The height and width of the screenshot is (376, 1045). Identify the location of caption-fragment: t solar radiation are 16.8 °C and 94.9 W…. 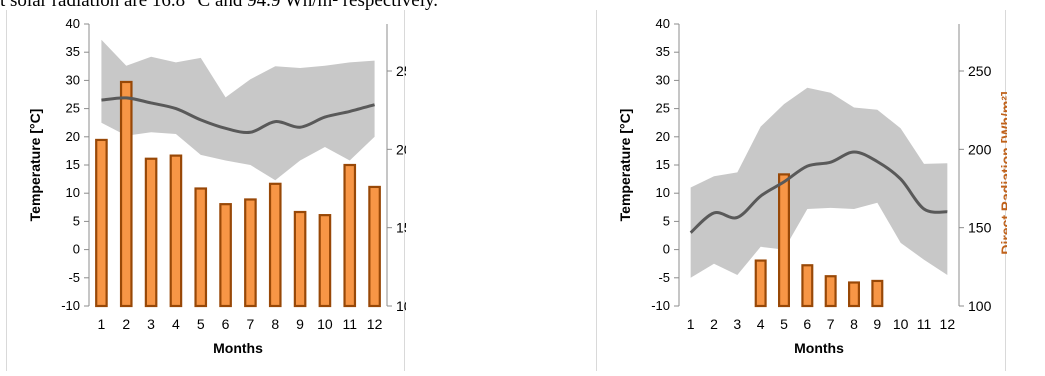
(219, 5).